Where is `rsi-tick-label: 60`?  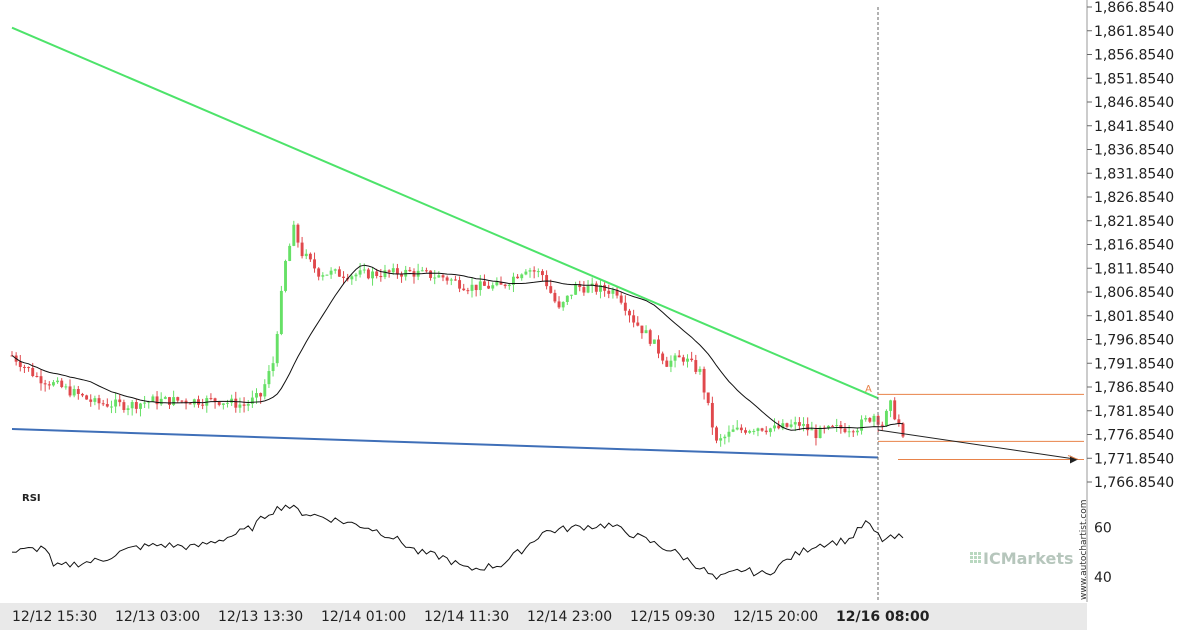 rsi-tick-label: 60 is located at coordinates (1103, 528).